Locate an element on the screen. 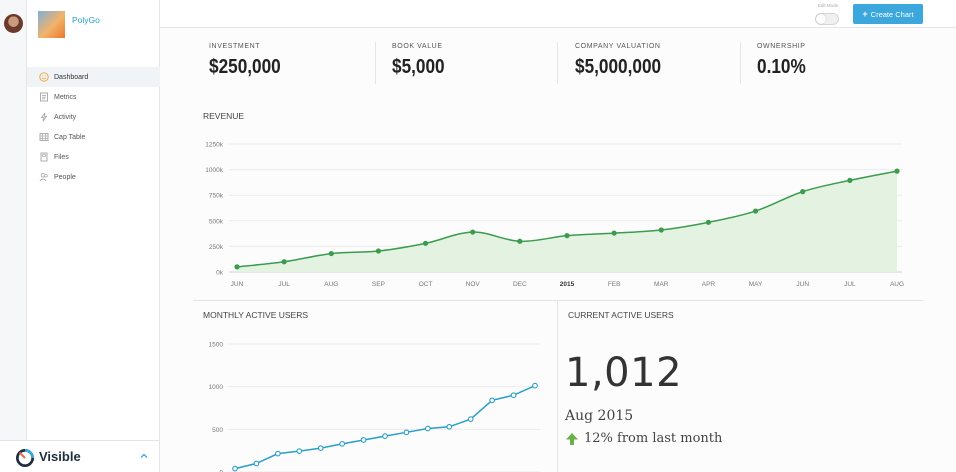 The image size is (956, 472). sidebar-item-metrics: Metrics is located at coordinates (93, 97).